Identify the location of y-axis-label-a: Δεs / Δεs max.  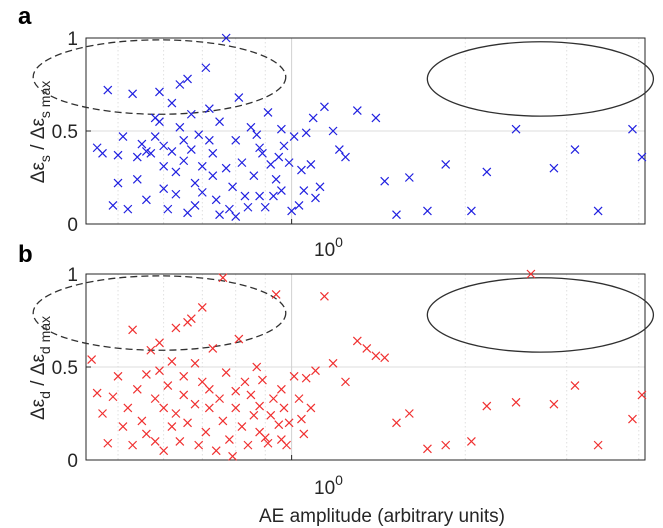
(40, 132).